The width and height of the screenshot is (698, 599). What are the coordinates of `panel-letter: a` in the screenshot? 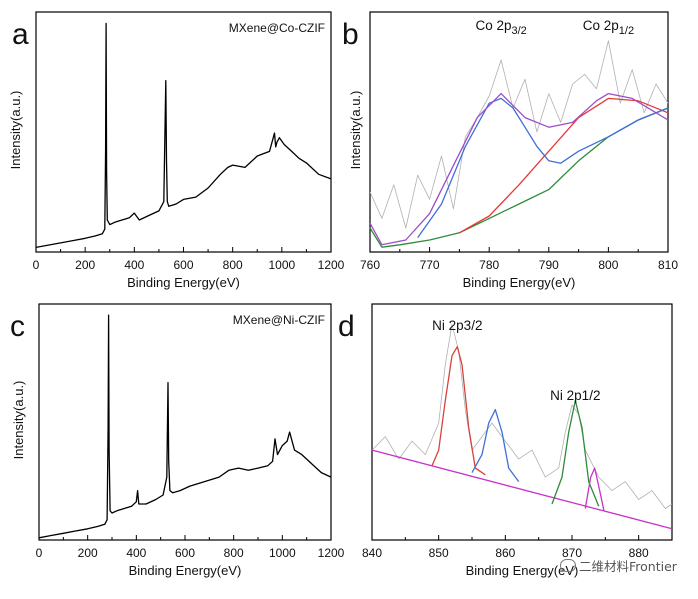 It's located at (20, 34).